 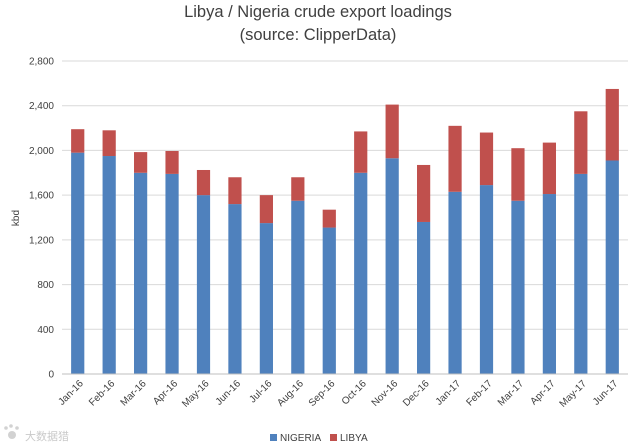 What do you see at coordinates (606, 393) in the screenshot?
I see `x-tick-label: Jun-17` at bounding box center [606, 393].